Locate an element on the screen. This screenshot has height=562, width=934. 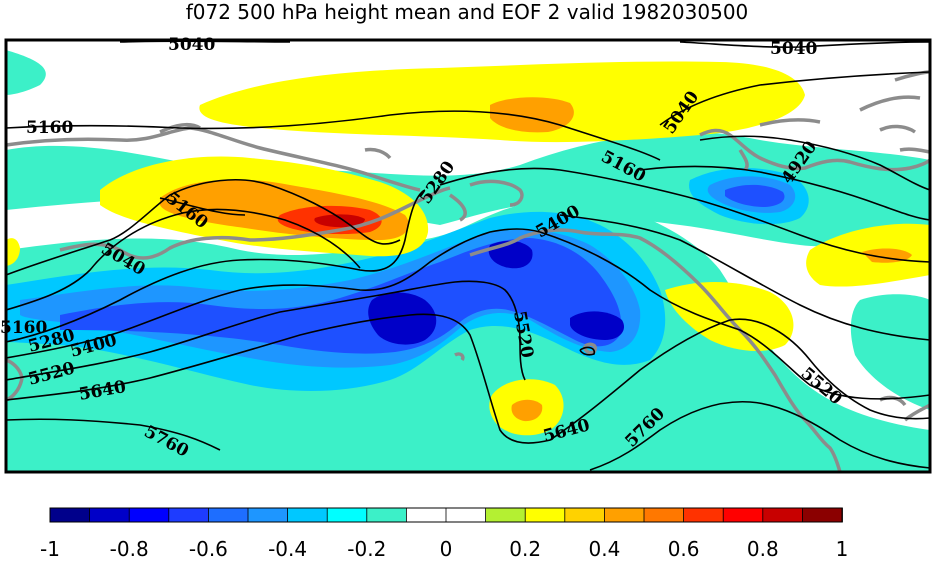
colorbar-tick-label: 1 is located at coordinates (842, 547).